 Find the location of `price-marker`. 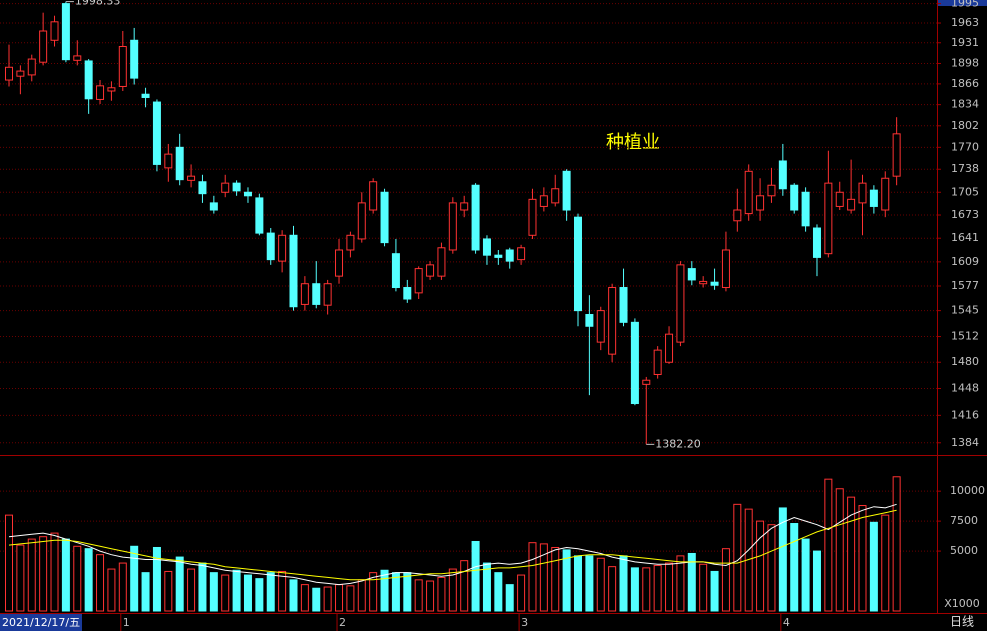

price-marker is located at coordinates (962, 3).